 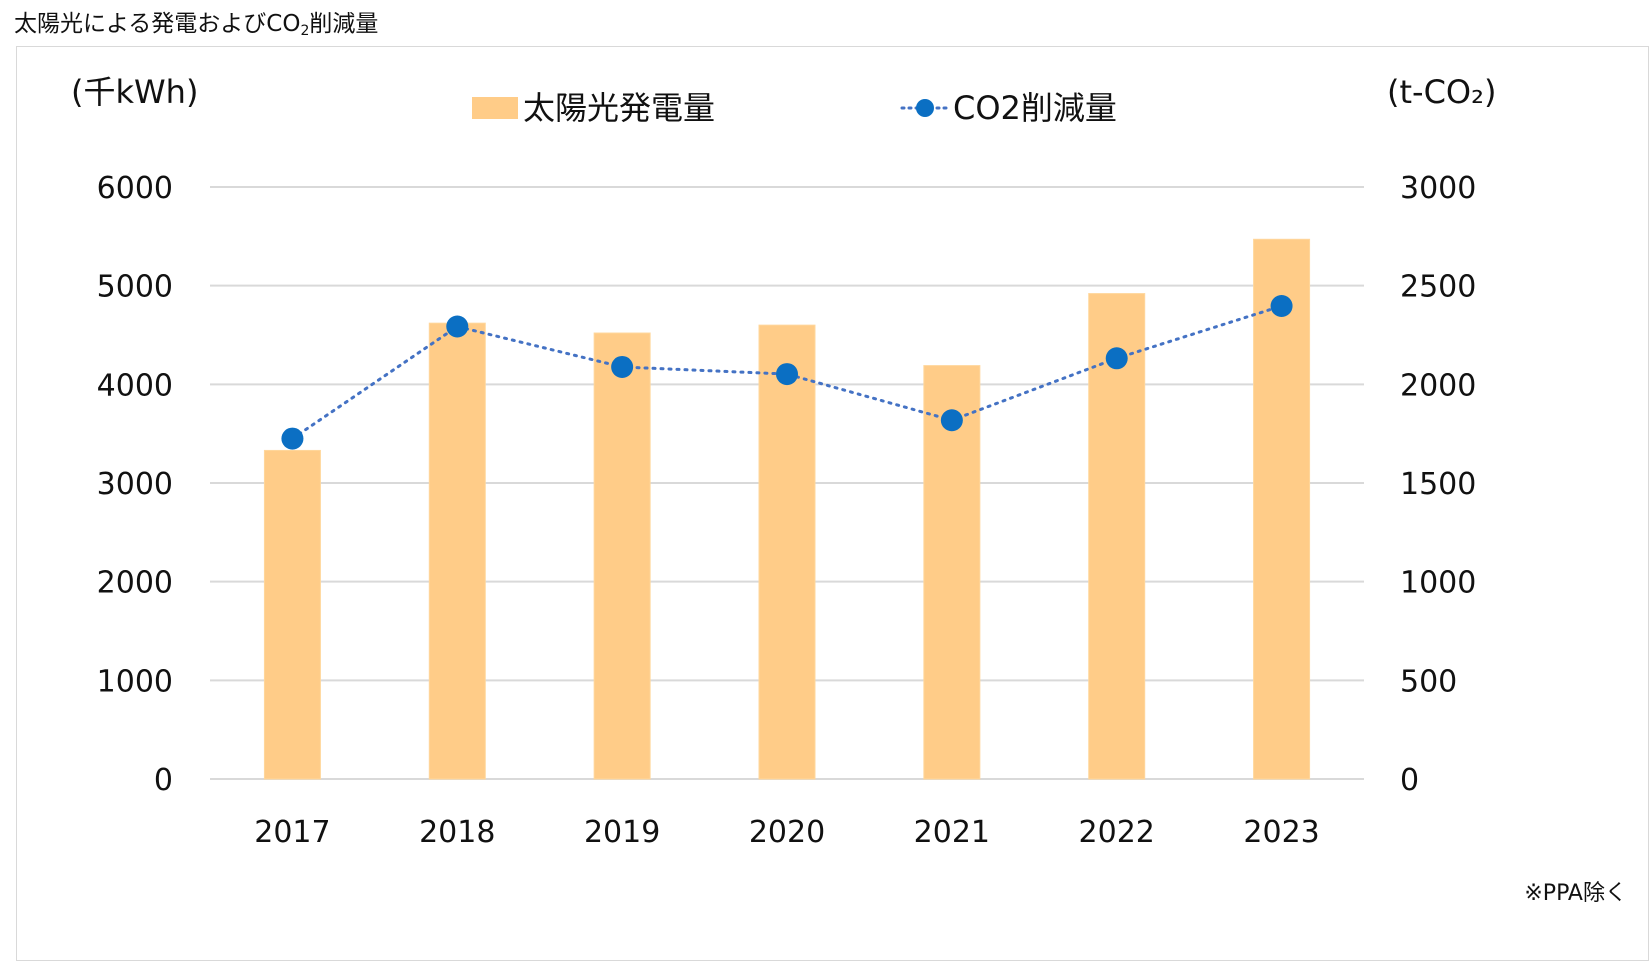 I want to click on co2-marker-2020, so click(x=787, y=374).